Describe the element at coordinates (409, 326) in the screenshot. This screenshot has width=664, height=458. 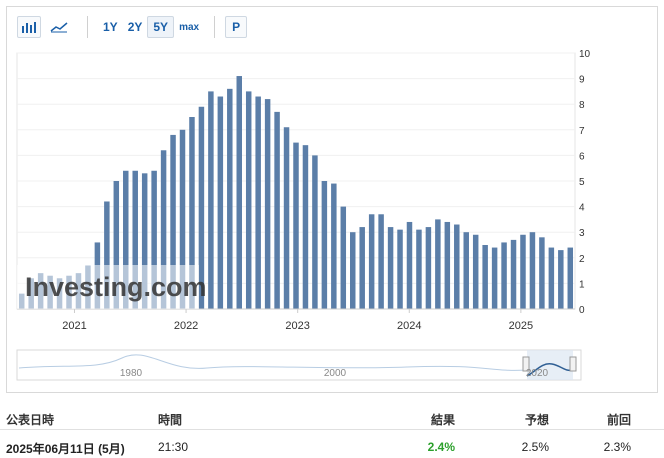
I see `x-tick-label: 2024` at that location.